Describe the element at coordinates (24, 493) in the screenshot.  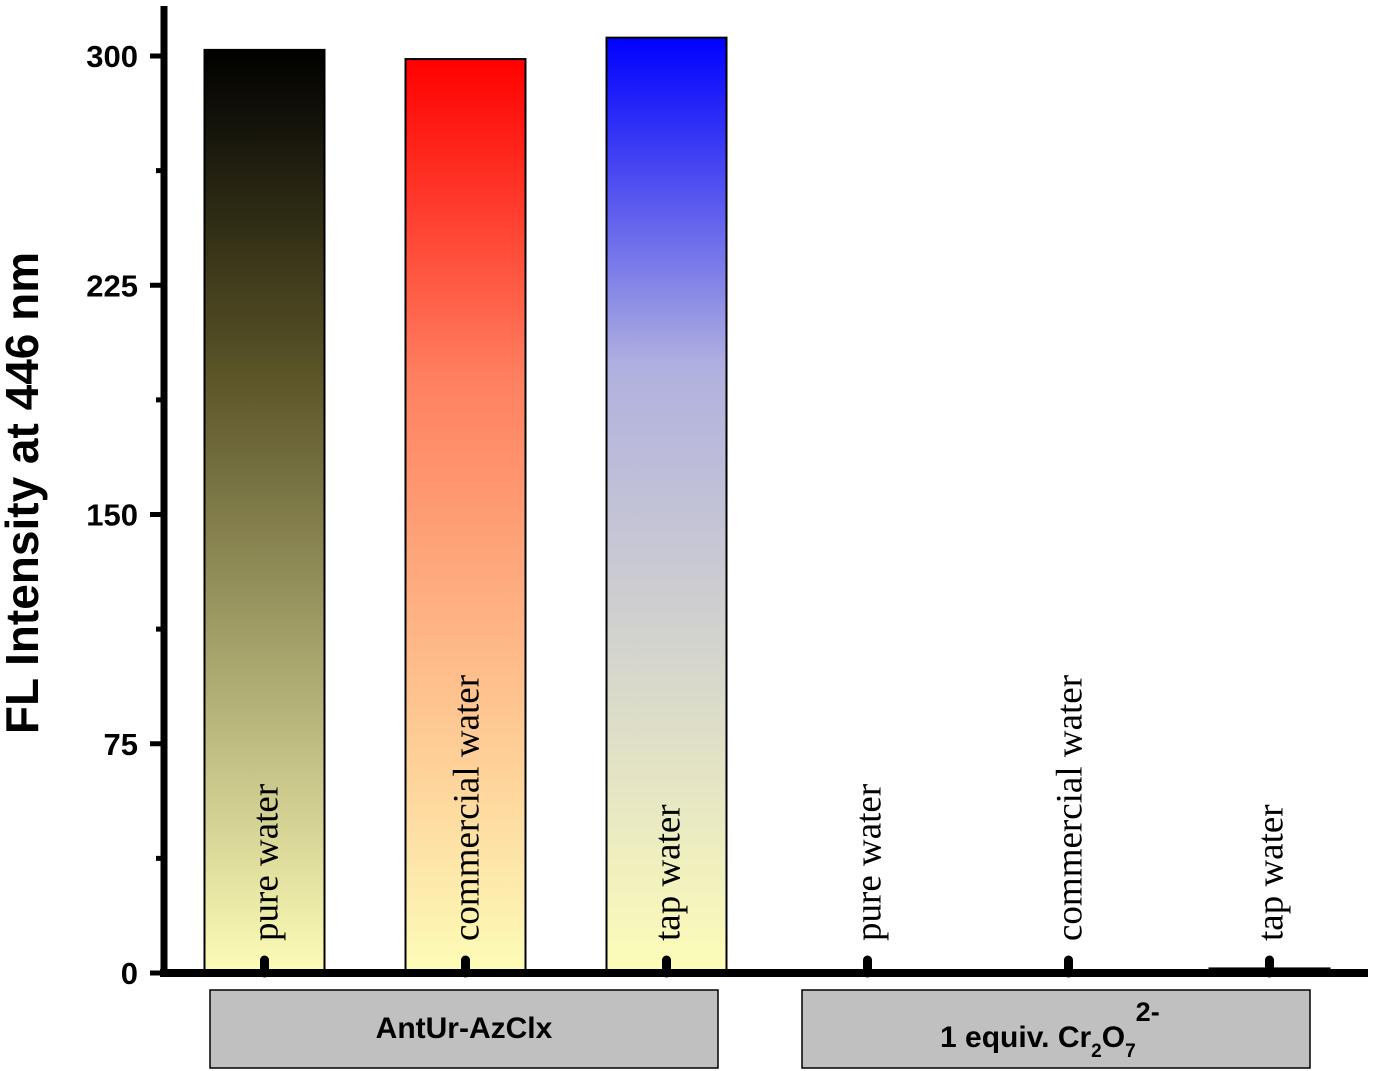
I see `y-axis-title: FL Intensity at 446 nm` at that location.